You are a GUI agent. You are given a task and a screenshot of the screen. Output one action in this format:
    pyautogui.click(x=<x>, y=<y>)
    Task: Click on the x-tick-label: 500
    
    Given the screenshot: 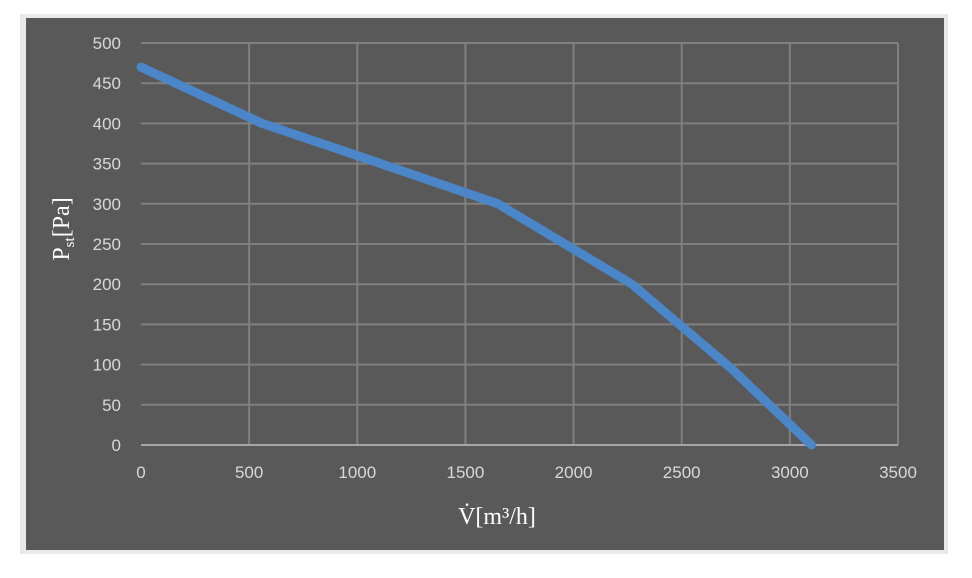 What is the action you would take?
    pyautogui.click(x=249, y=472)
    